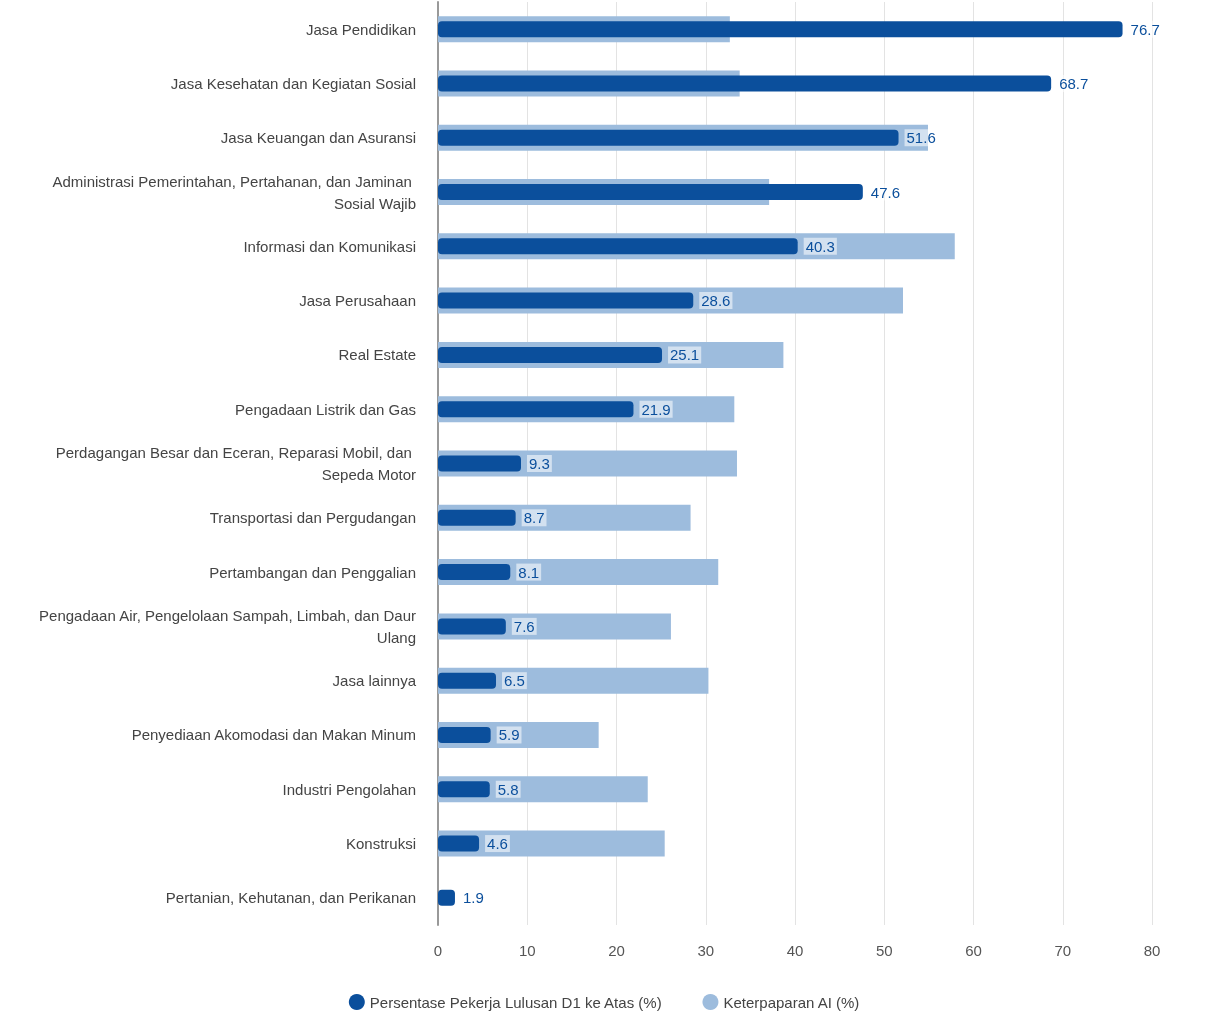  What do you see at coordinates (509, 735) in the screenshot?
I see `data-label: 5.9` at bounding box center [509, 735].